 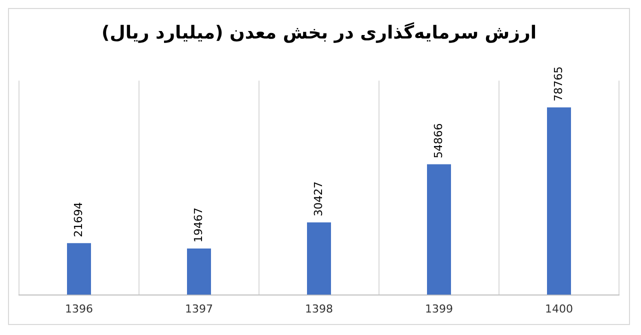 What do you see at coordinates (439, 309) in the screenshot?
I see `x-tick-label: 1399` at bounding box center [439, 309].